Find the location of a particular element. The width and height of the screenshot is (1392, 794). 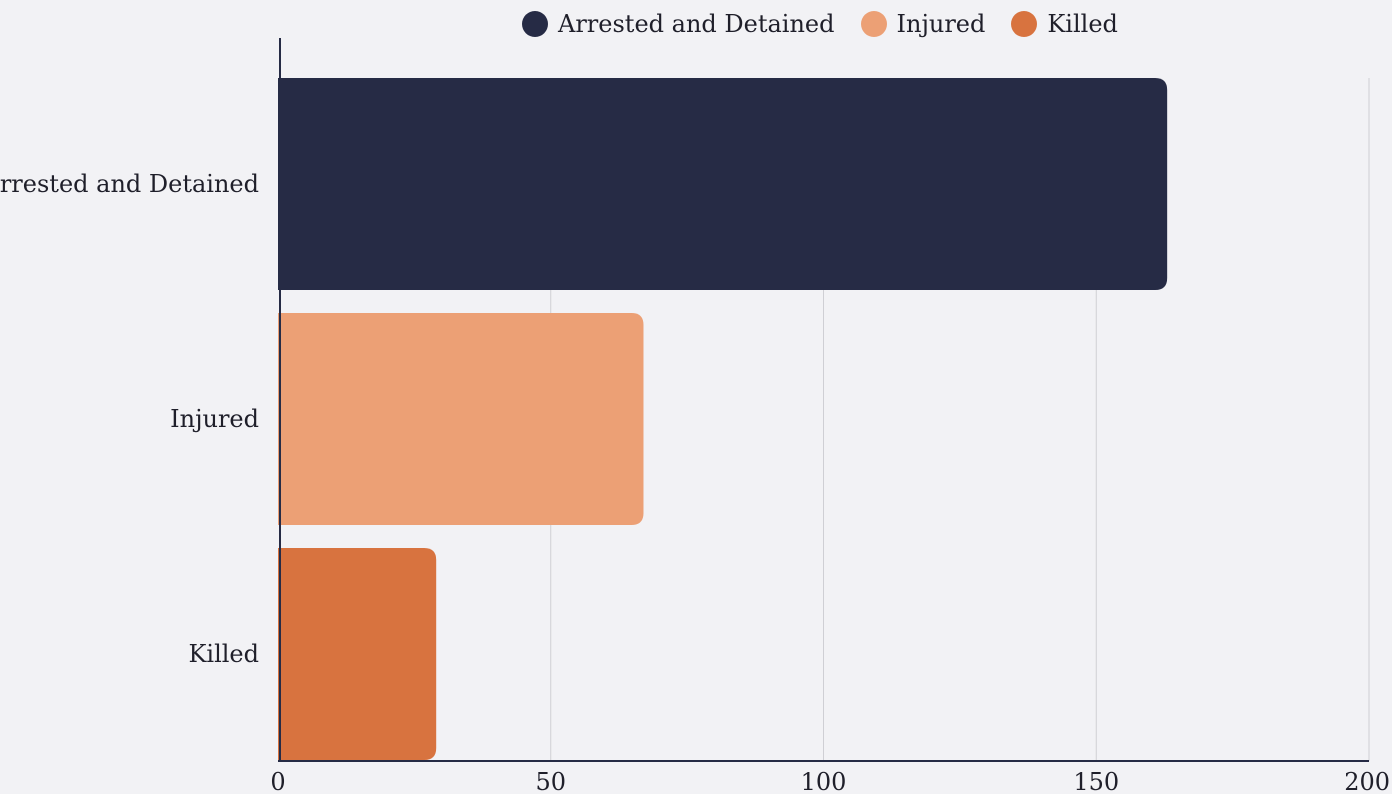

legend-item-killed: Killed is located at coordinates (1064, 24).